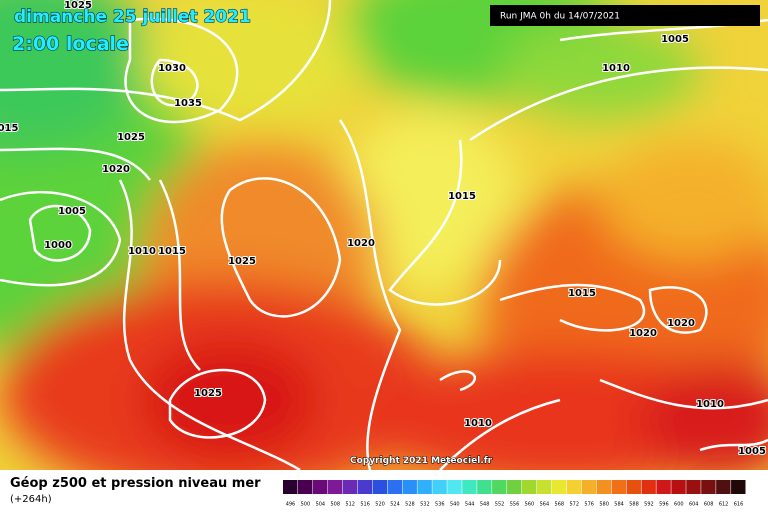 This screenshot has height=512, width=768. What do you see at coordinates (425, 505) in the screenshot?
I see `scale-label: 532` at bounding box center [425, 505].